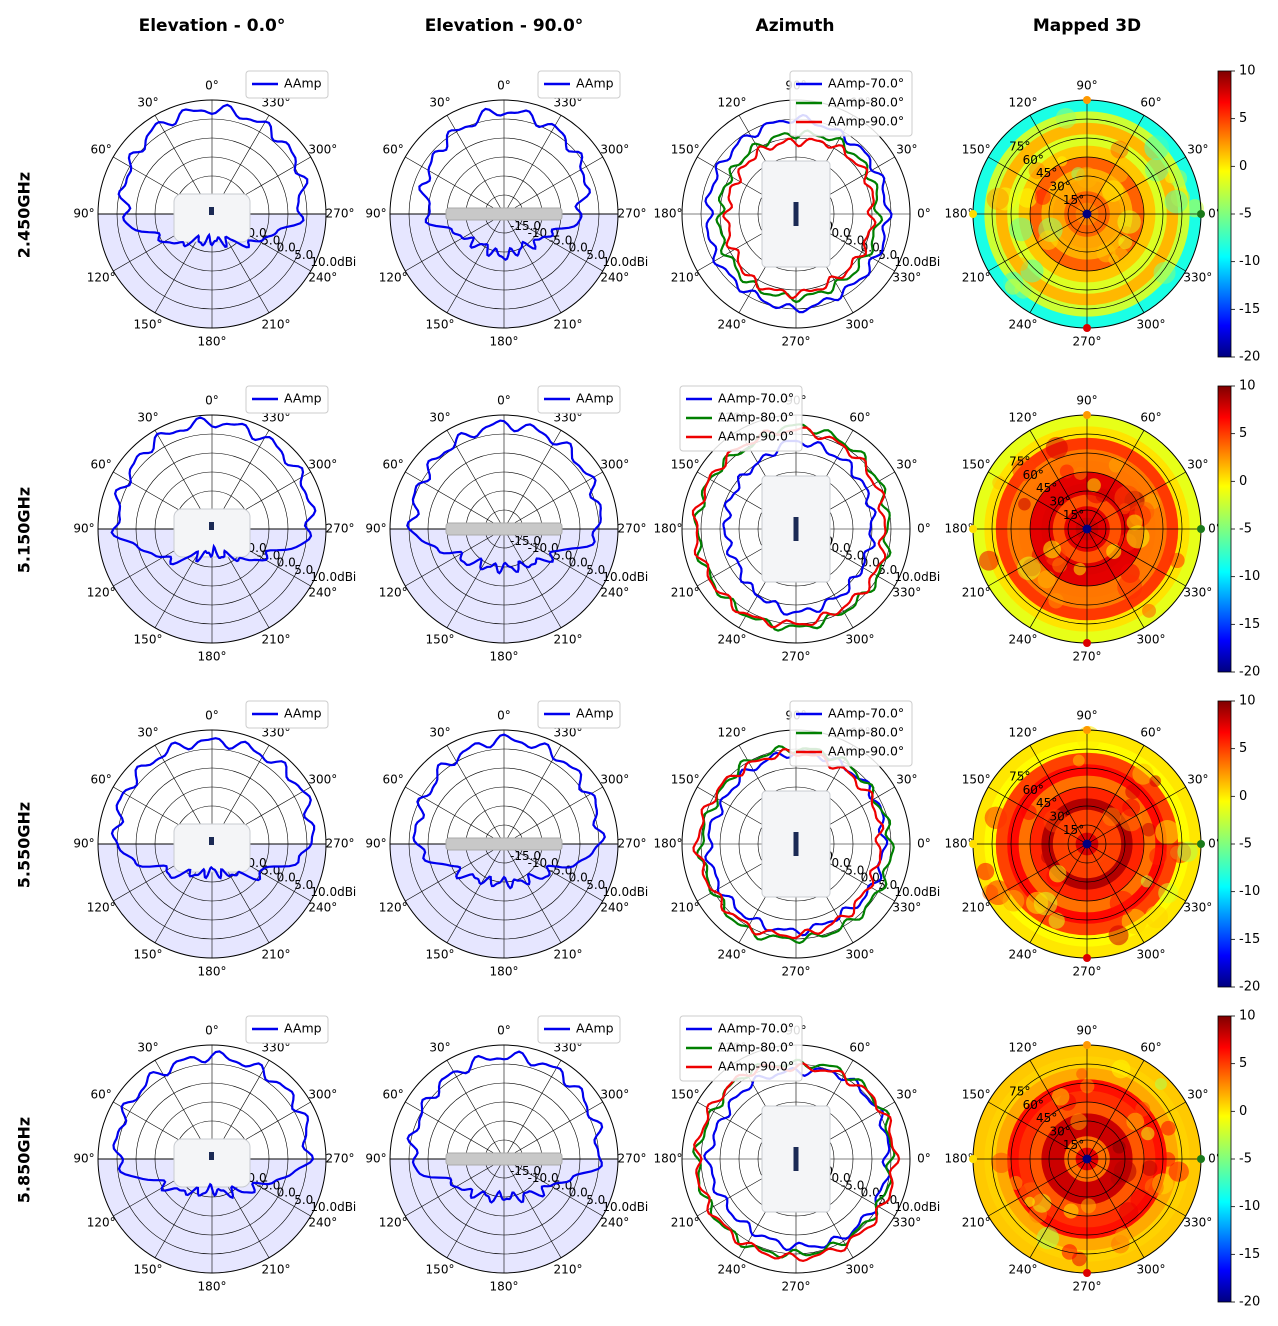 This screenshot has width=1278, height=1326. I want to click on legend-entry: AAmp-80.0°, so click(756, 1047).